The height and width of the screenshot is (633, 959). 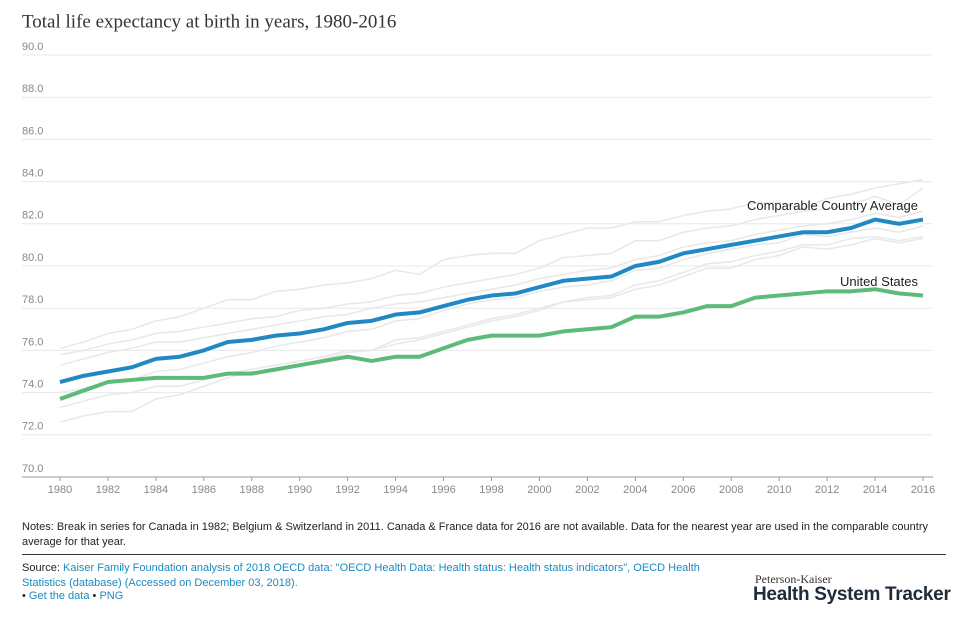 What do you see at coordinates (731, 490) in the screenshot?
I see `x-tick-label: 2008` at bounding box center [731, 490].